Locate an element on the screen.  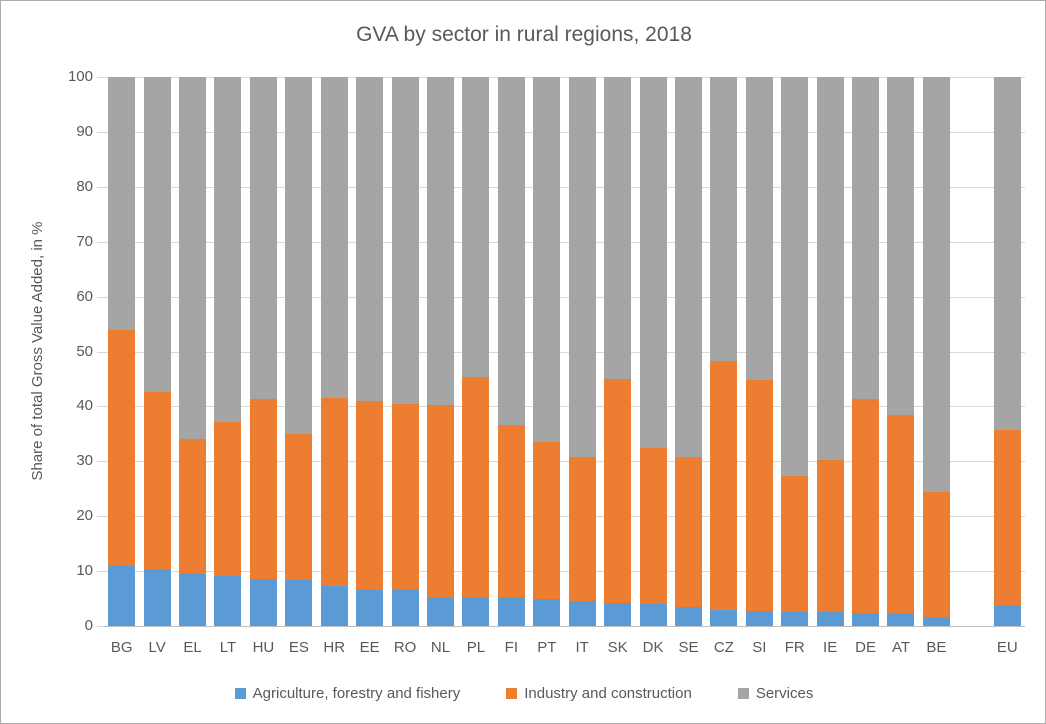
x-axis-label-el: EL is located at coordinates (192, 647).